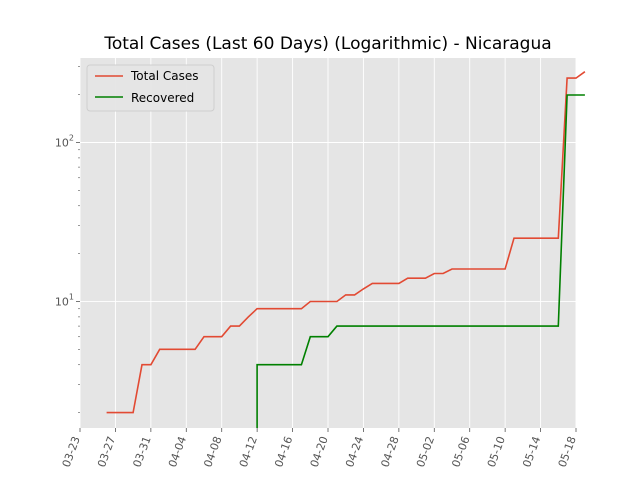 This screenshot has width=640, height=480. I want to click on x-tick-label: 05-10, so click(496, 452).